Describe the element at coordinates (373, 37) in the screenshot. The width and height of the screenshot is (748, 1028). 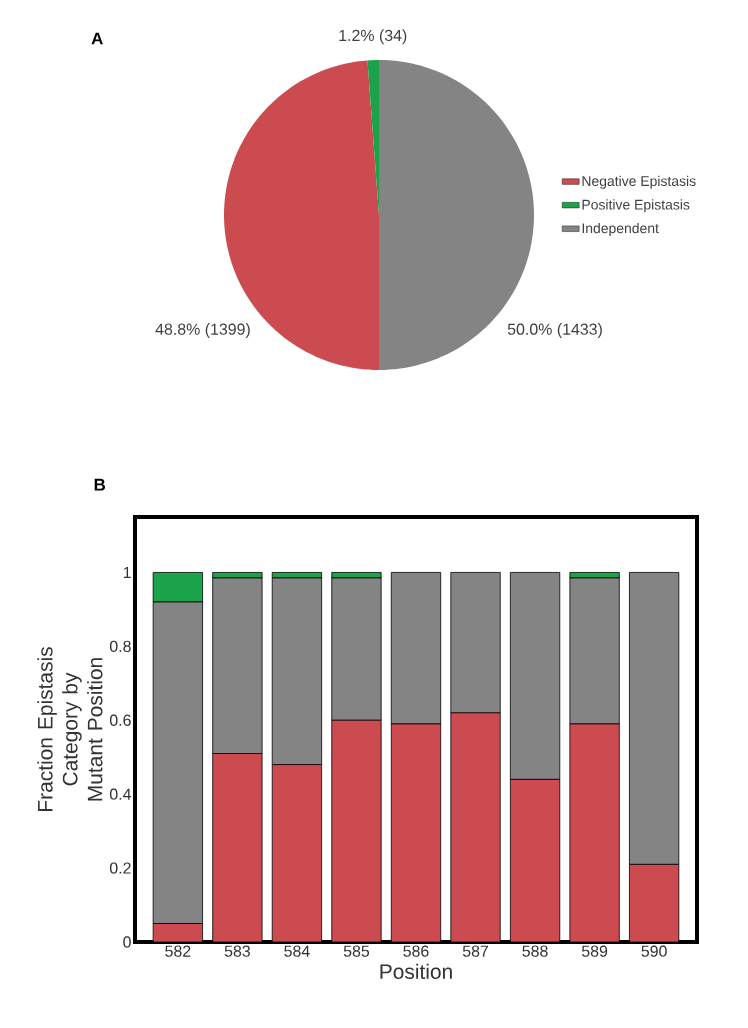
I see `data-label: 1.2% (34)` at that location.